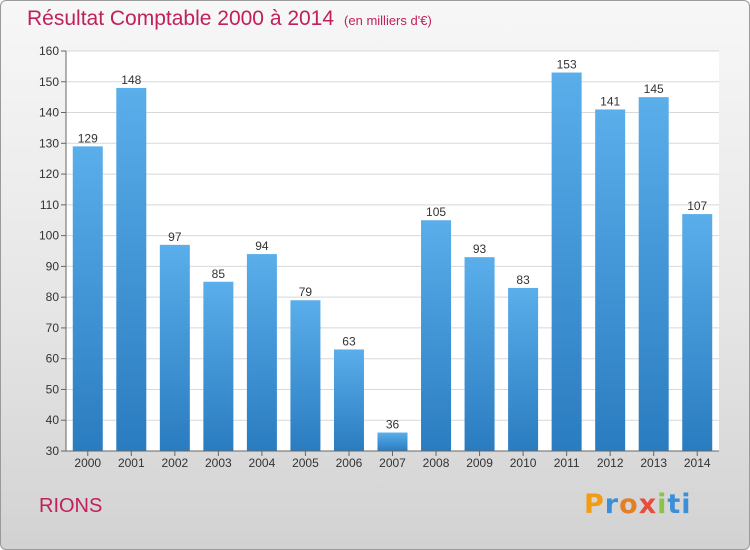  I want to click on bar-value-label: 97, so click(175, 237).